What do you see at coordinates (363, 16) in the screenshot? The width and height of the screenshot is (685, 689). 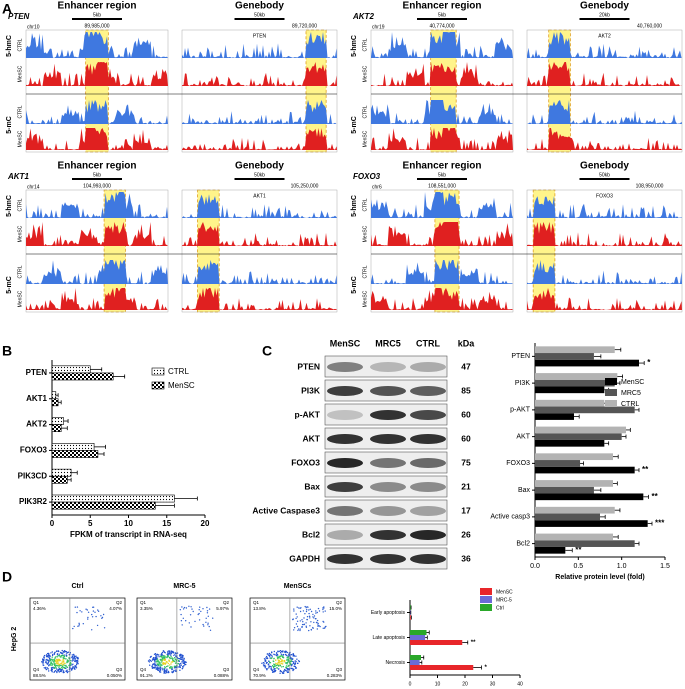 I see `gene-name: AKT2` at bounding box center [363, 16].